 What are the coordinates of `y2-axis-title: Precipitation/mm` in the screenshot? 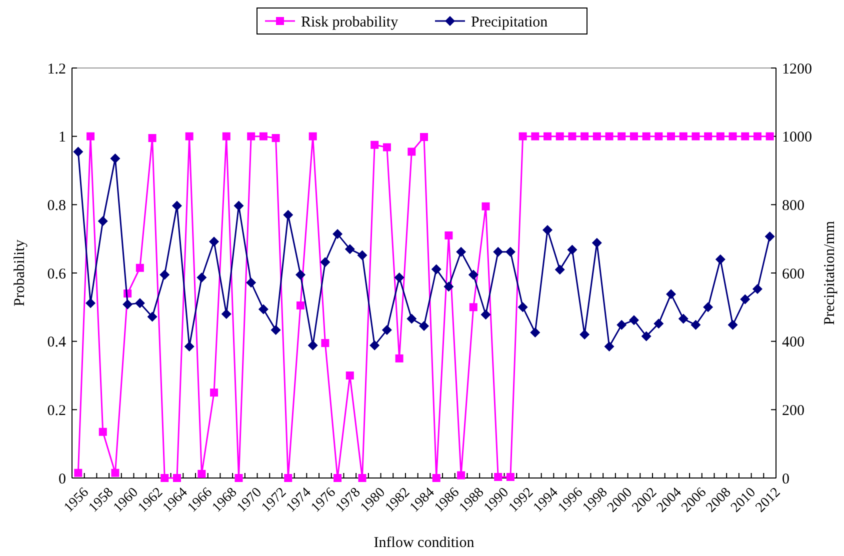 It's located at (830, 273).